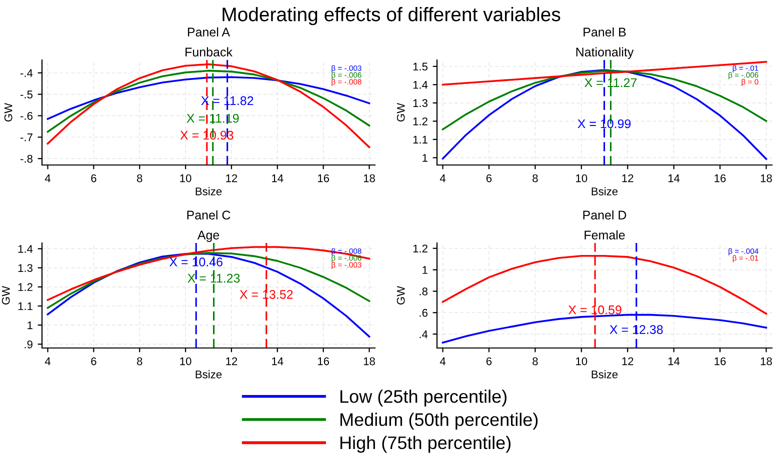 The image size is (782, 469). What do you see at coordinates (208, 215) in the screenshot?
I see `chart-title: Panel C` at bounding box center [208, 215].